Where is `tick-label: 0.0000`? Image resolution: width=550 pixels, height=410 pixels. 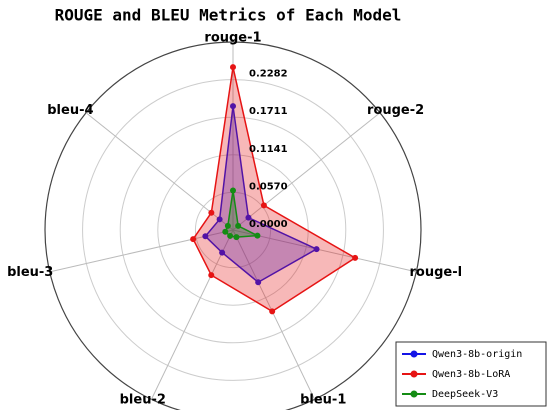 tick-label: 0.0000 is located at coordinates (268, 224).